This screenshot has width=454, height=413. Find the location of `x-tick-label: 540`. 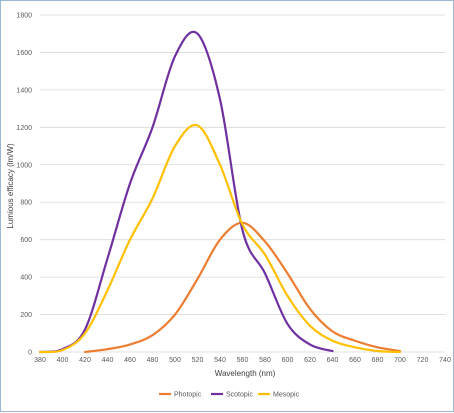

x-tick-label: 540 is located at coordinates (220, 360).